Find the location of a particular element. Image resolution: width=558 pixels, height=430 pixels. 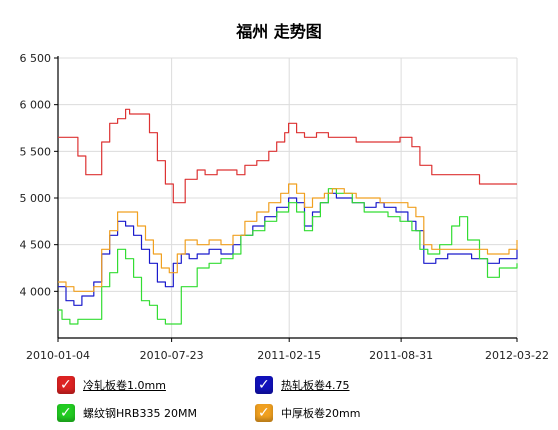

legend-item-cold-rolled: ✓ 冷轧板卷1.0mm is located at coordinates (111, 385).